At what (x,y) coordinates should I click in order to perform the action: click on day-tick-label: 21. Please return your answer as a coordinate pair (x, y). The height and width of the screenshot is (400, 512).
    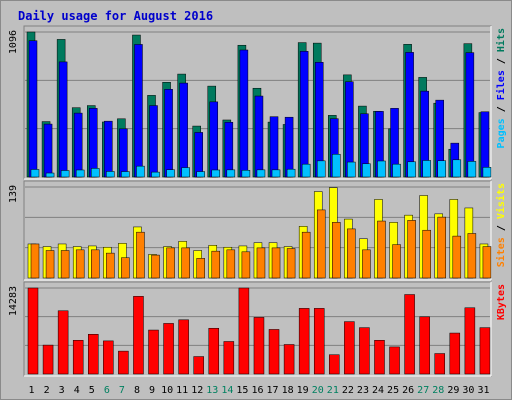
    Looking at the image, I should click on (333, 390).